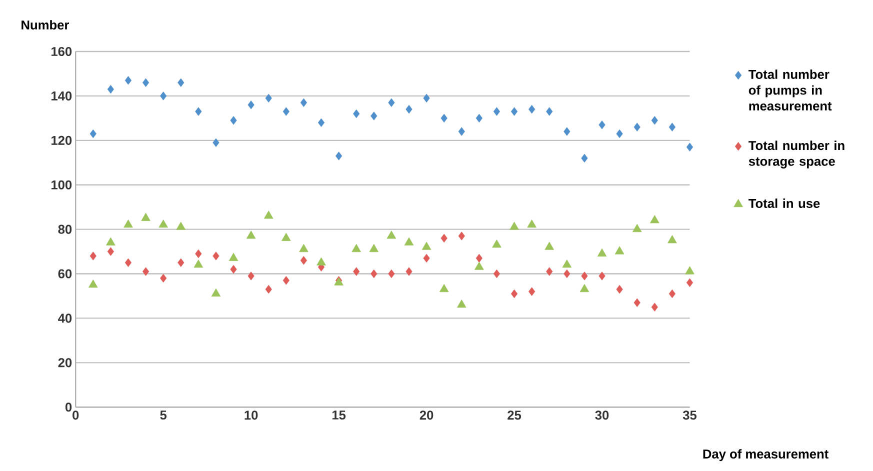  Describe the element at coordinates (62, 185) in the screenshot. I see `y-tick-label: 100` at that location.